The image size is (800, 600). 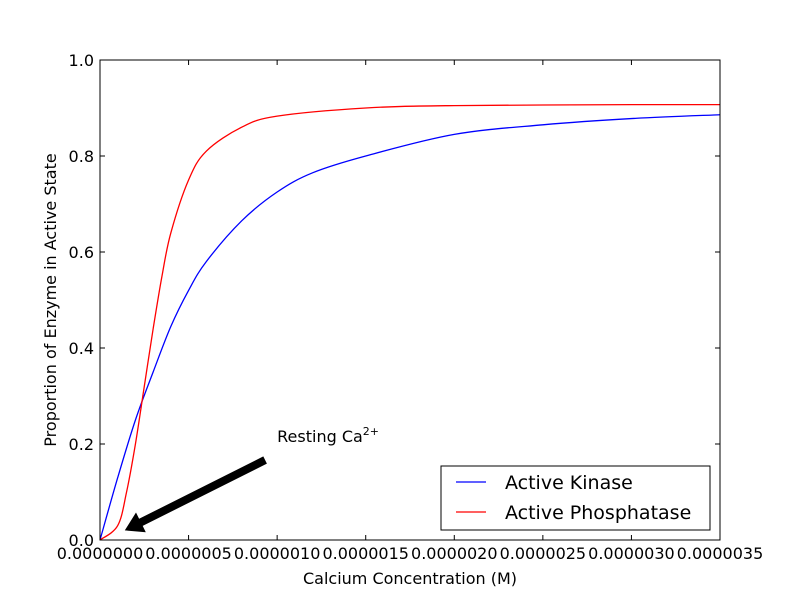 What do you see at coordinates (598, 513) in the screenshot?
I see `legend-label-phosphatase: Active Phosphatase` at bounding box center [598, 513].